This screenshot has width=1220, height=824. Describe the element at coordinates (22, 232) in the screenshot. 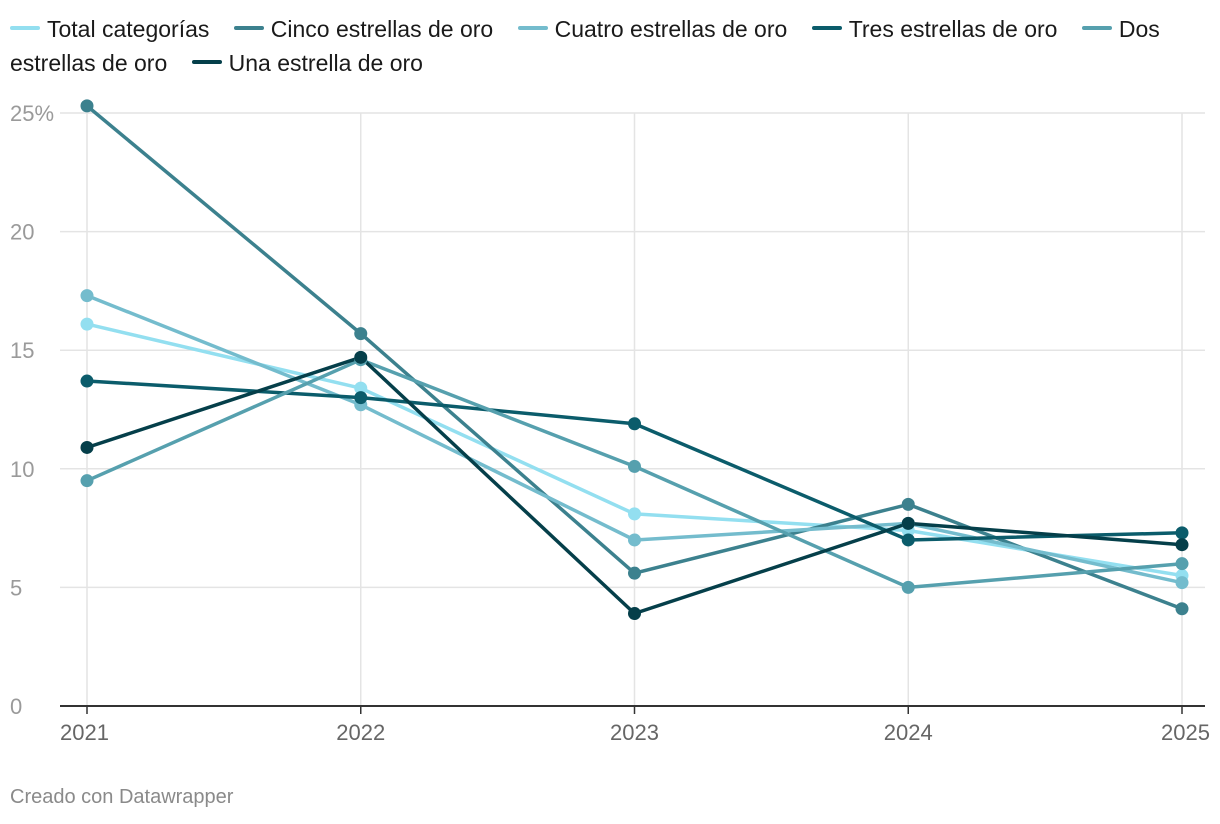

I see `y-tick-label: 20` at that location.